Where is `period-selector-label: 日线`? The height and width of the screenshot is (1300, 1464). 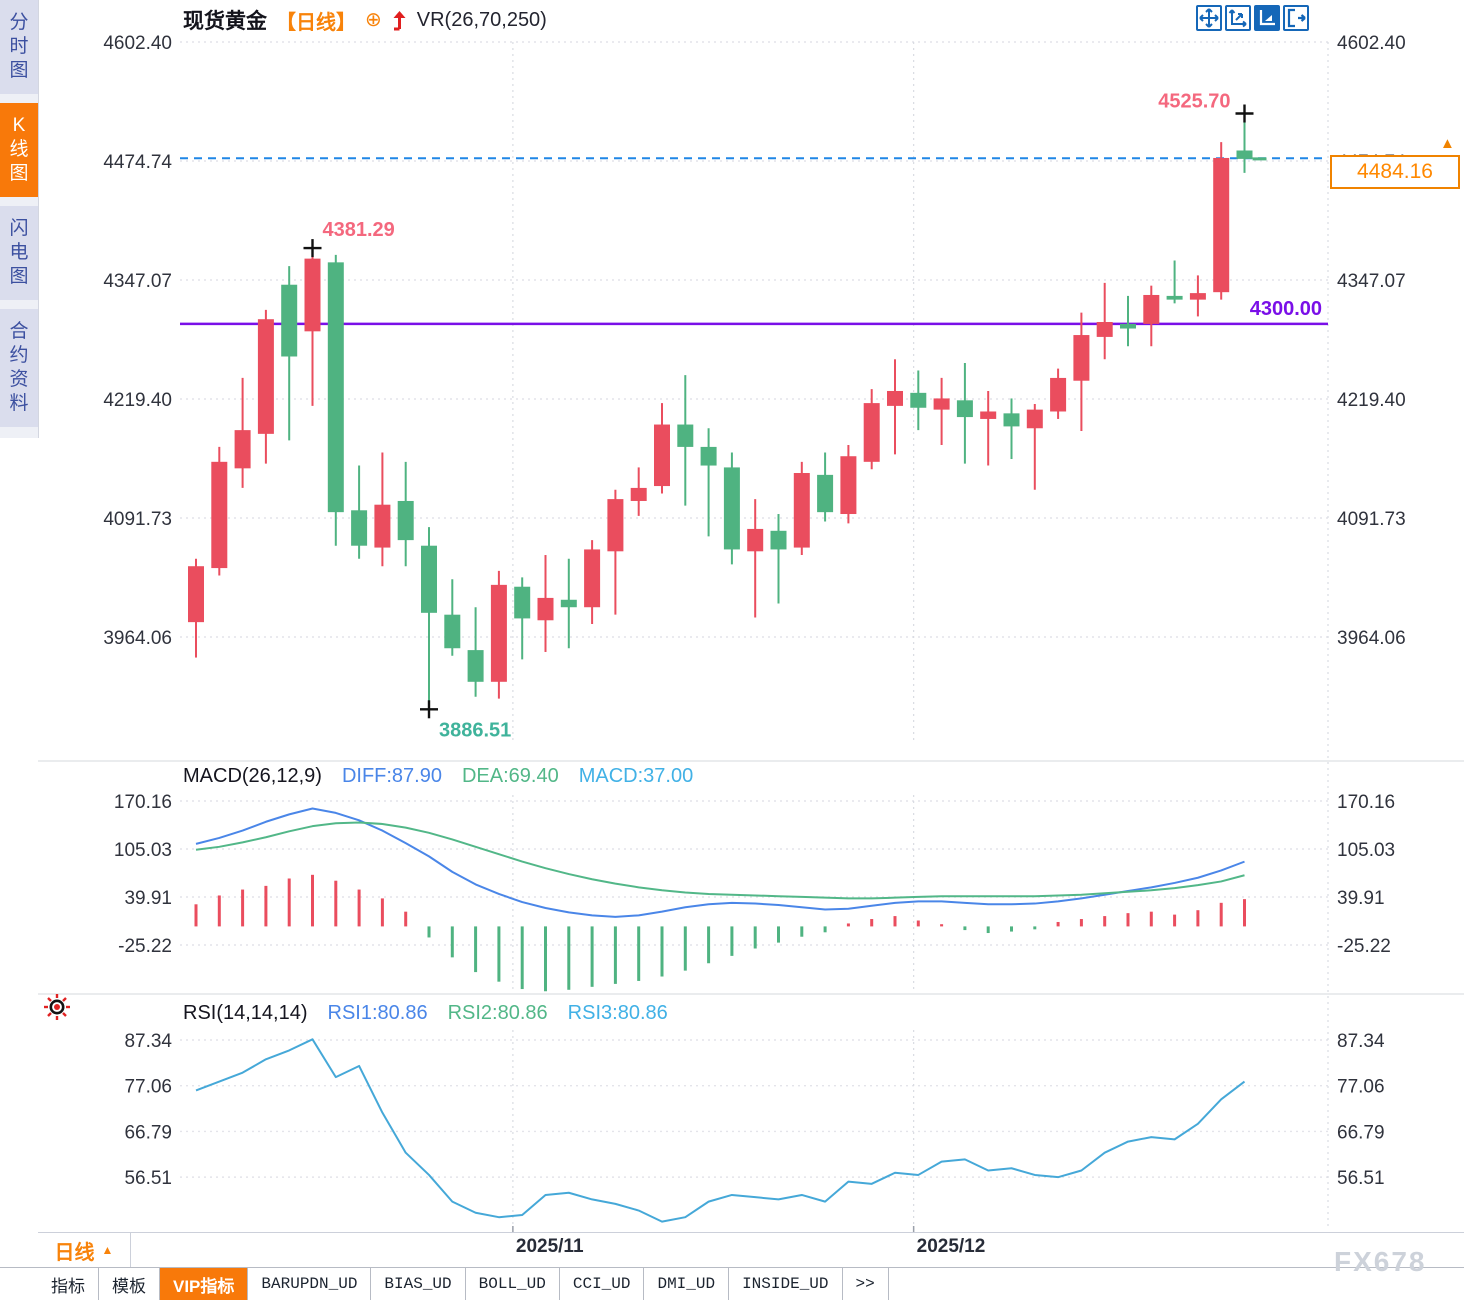
period-selector-label: 日线 is located at coordinates (74, 1252).